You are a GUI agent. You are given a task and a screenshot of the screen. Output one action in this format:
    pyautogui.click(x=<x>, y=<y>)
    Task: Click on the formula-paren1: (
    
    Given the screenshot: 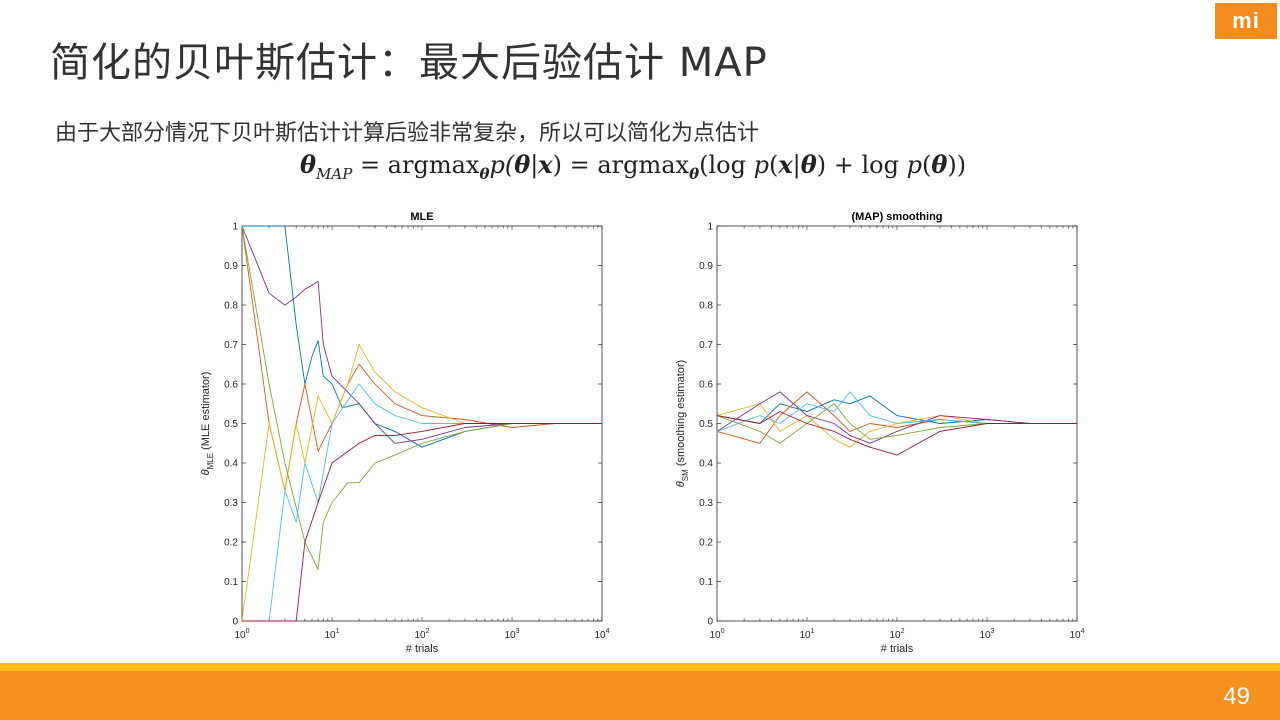 What is the action you would take?
    pyautogui.click(x=773, y=165)
    